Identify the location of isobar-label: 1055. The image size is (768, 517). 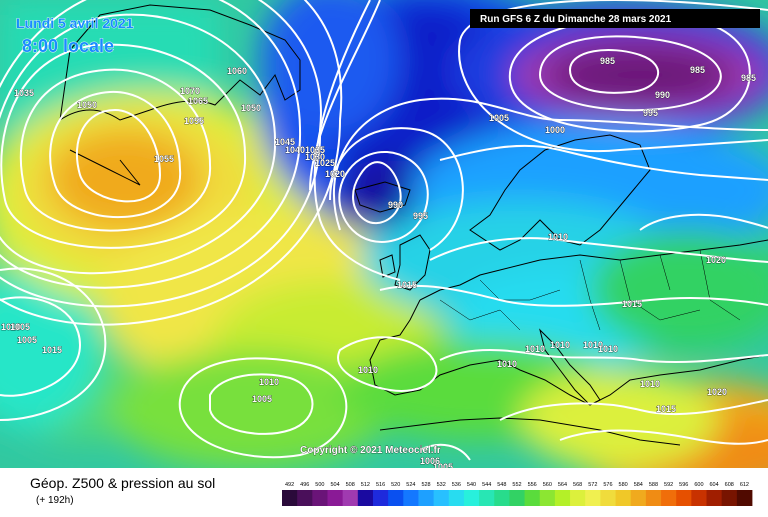
(194, 121).